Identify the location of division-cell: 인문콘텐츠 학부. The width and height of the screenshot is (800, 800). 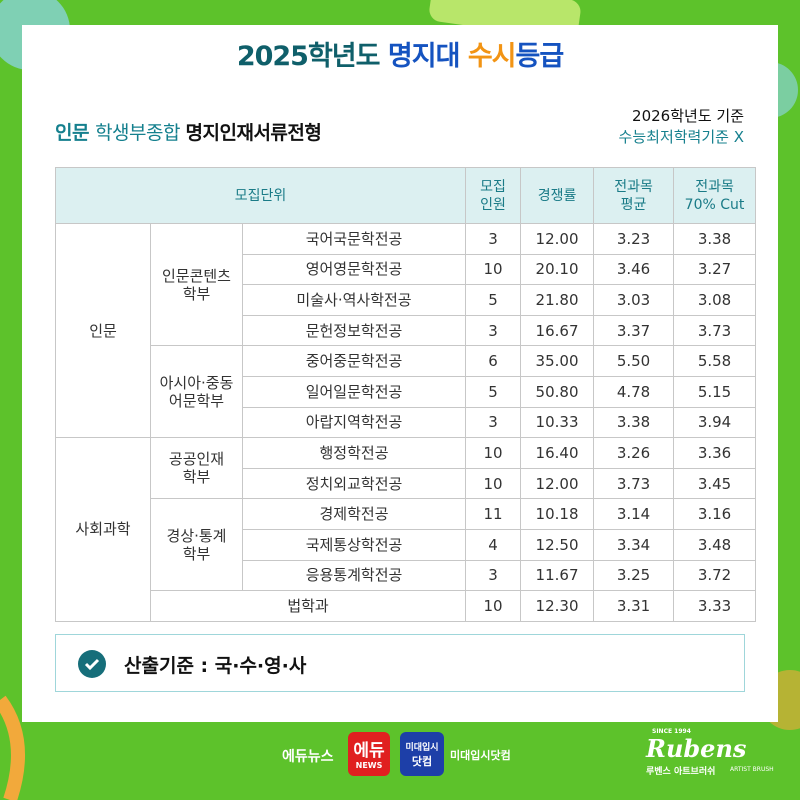
(196, 284).